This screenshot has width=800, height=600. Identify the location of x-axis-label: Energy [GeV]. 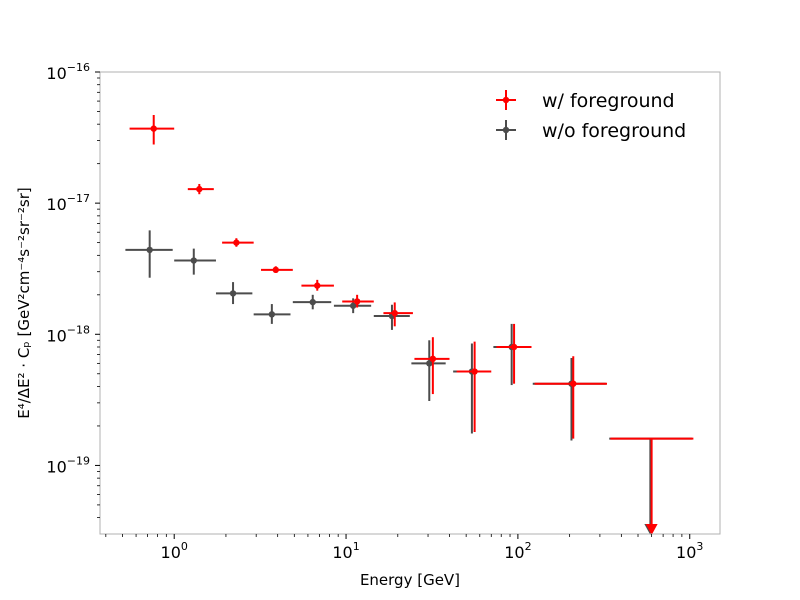
(410, 580).